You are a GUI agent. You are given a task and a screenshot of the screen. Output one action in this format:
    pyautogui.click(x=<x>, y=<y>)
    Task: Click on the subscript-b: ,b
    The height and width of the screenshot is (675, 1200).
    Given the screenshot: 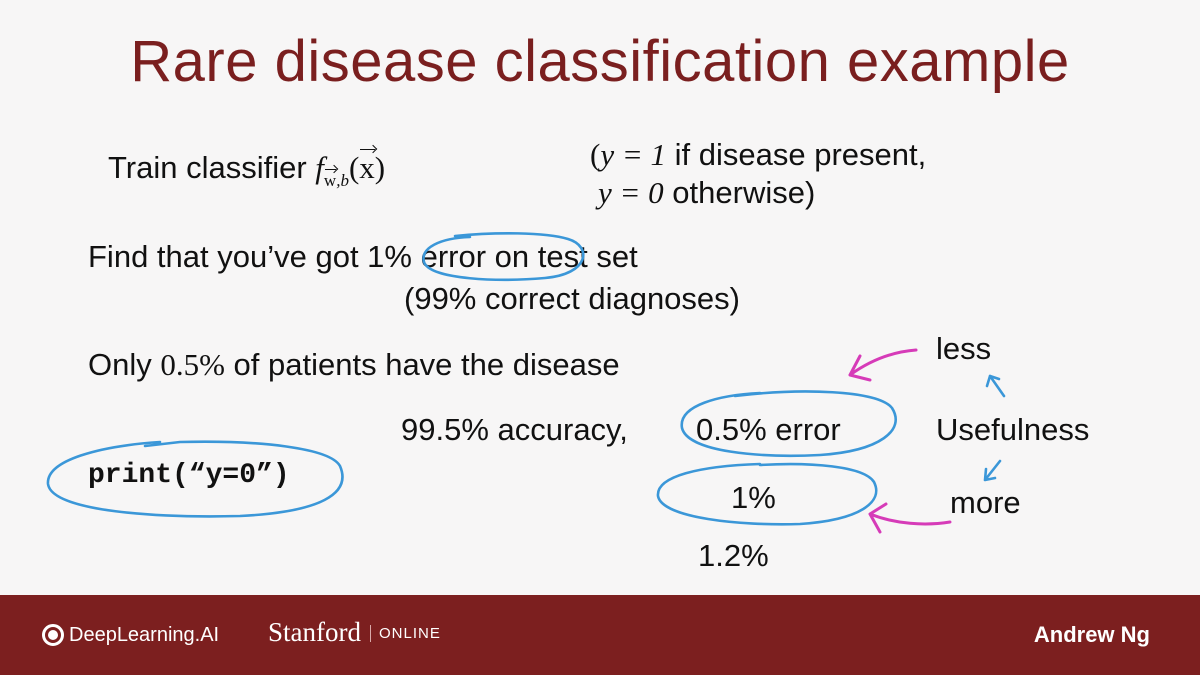 What is the action you would take?
    pyautogui.click(x=342, y=180)
    